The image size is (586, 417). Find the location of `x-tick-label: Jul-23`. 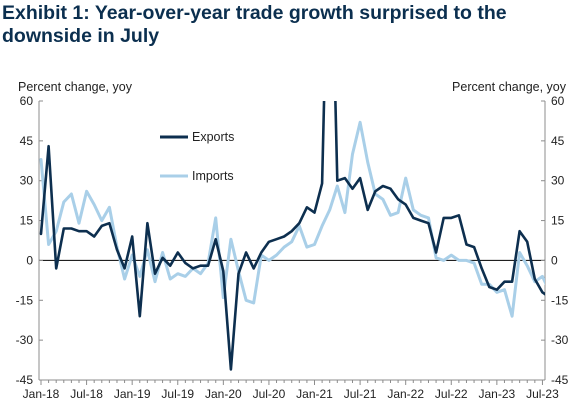

x-tick-label: Jul-23 is located at coordinates (542, 394).